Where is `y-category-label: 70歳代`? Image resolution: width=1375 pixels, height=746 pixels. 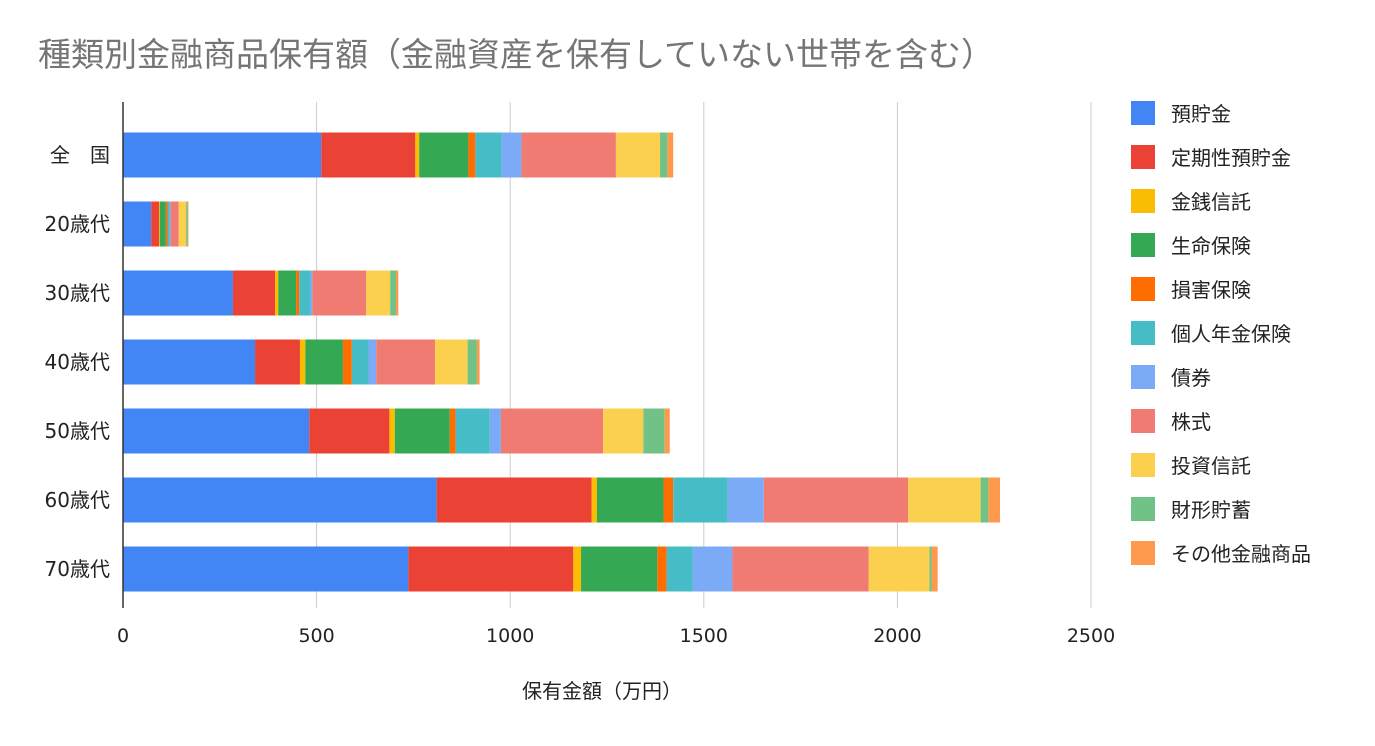 y-category-label: 70歳代 is located at coordinates (77, 569).